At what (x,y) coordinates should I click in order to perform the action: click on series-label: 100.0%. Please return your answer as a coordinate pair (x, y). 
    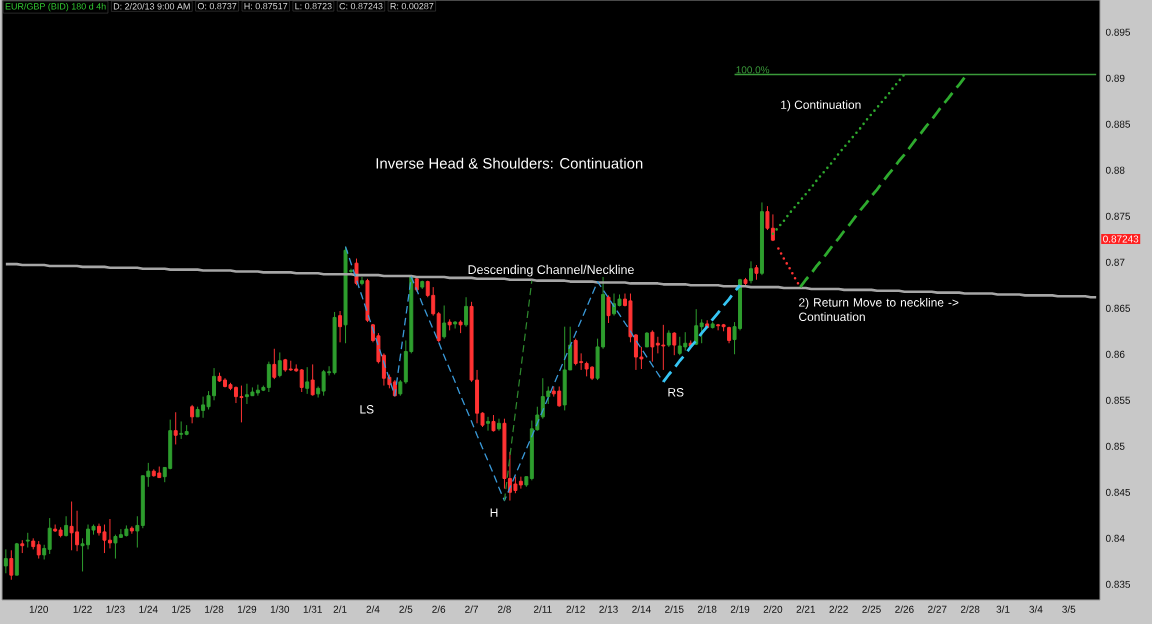
    Looking at the image, I should click on (753, 70).